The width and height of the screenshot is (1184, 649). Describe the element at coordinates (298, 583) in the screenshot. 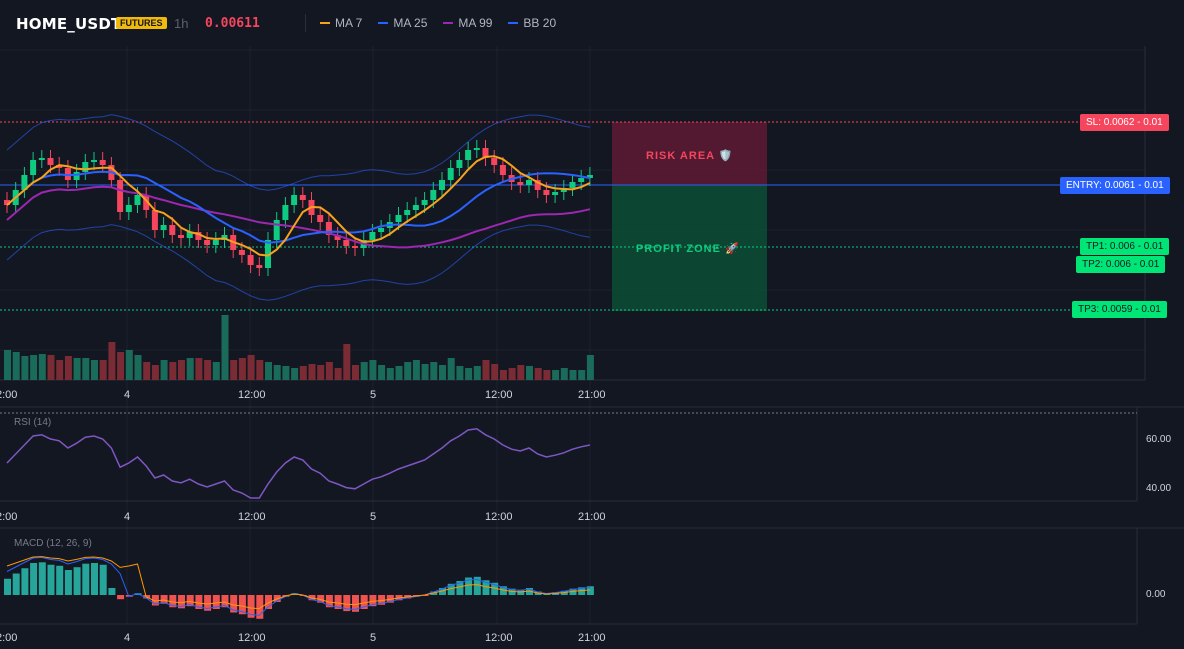

I see `macd-signal-line` at that location.